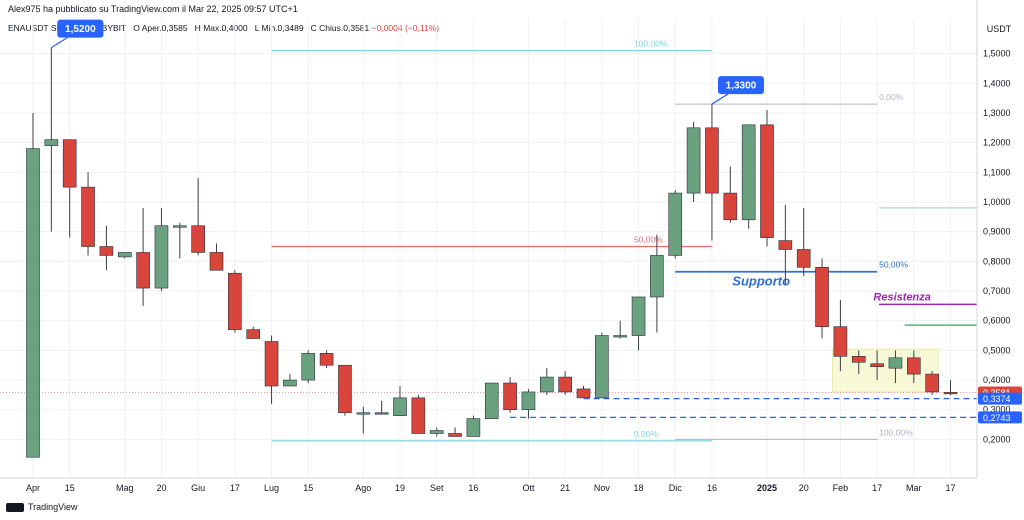 This screenshot has height=520, width=1024. Describe the element at coordinates (400, 488) in the screenshot. I see `x-tick-label: 19` at that location.